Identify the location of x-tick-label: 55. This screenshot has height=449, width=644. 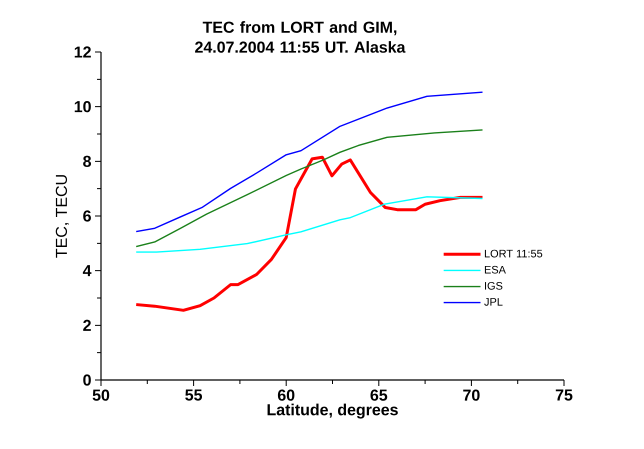
(193, 395).